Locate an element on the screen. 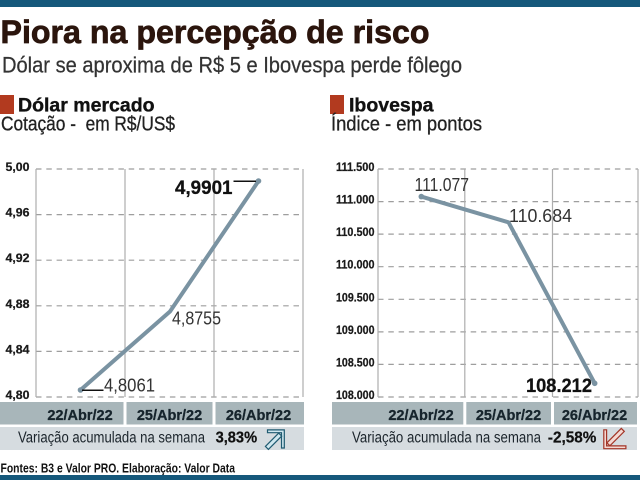 The image size is (640, 480). svg-text: 109.500 is located at coordinates (355, 297).